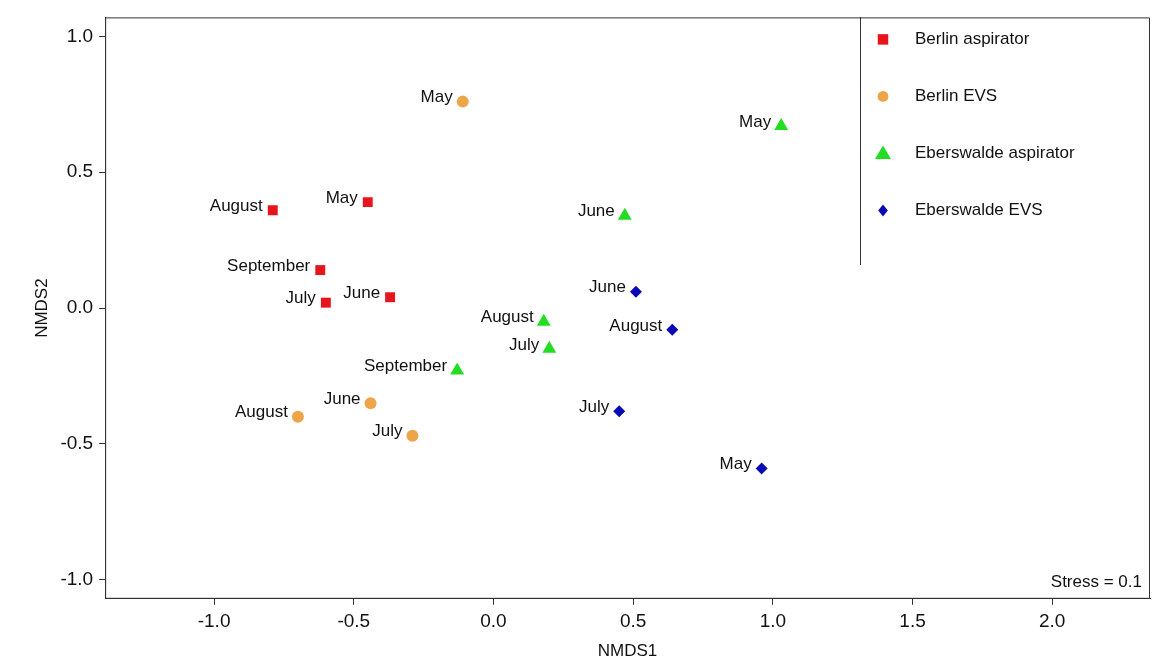 Image resolution: width=1158 pixels, height=668 pixels. Describe the element at coordinates (493, 621) in the screenshot. I see `x-tick-label: 0.0` at that location.